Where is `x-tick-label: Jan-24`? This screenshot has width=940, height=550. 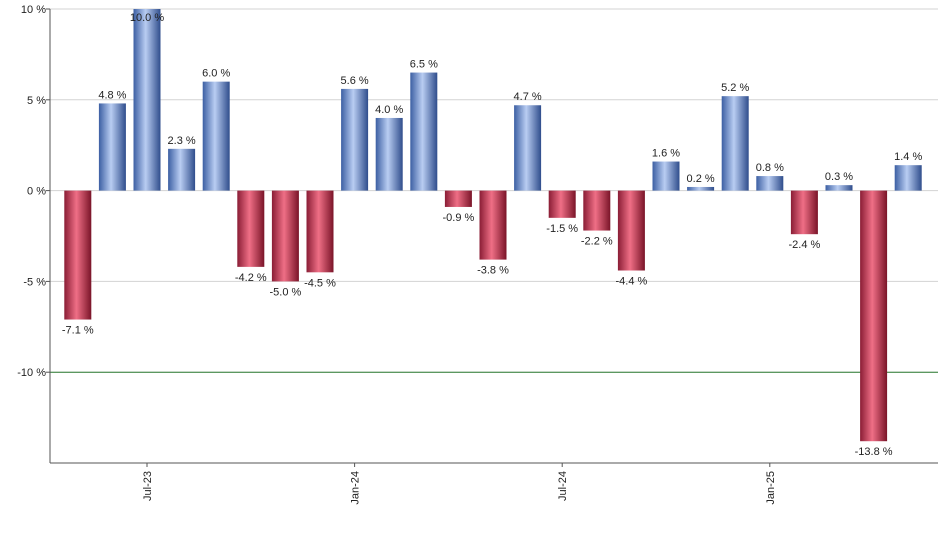 x-tick-label: Jan-24 is located at coordinates (356, 488).